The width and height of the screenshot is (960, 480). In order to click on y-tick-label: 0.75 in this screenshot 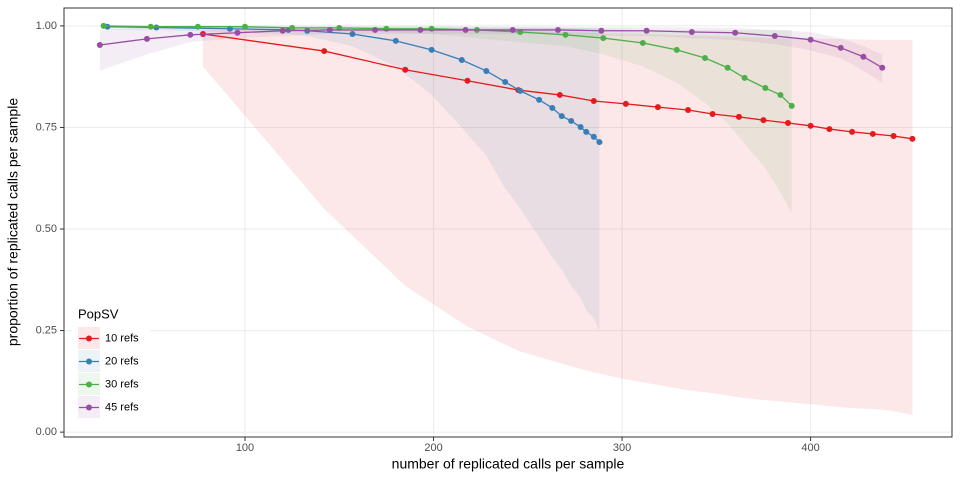, I will do `click(46, 127)`.